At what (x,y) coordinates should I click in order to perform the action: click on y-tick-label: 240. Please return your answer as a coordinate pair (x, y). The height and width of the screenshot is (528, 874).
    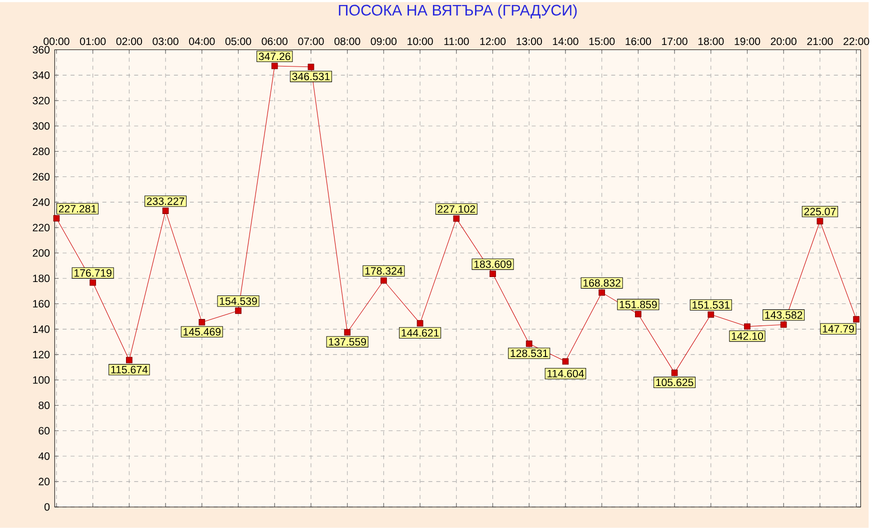
    Looking at the image, I should click on (41, 202).